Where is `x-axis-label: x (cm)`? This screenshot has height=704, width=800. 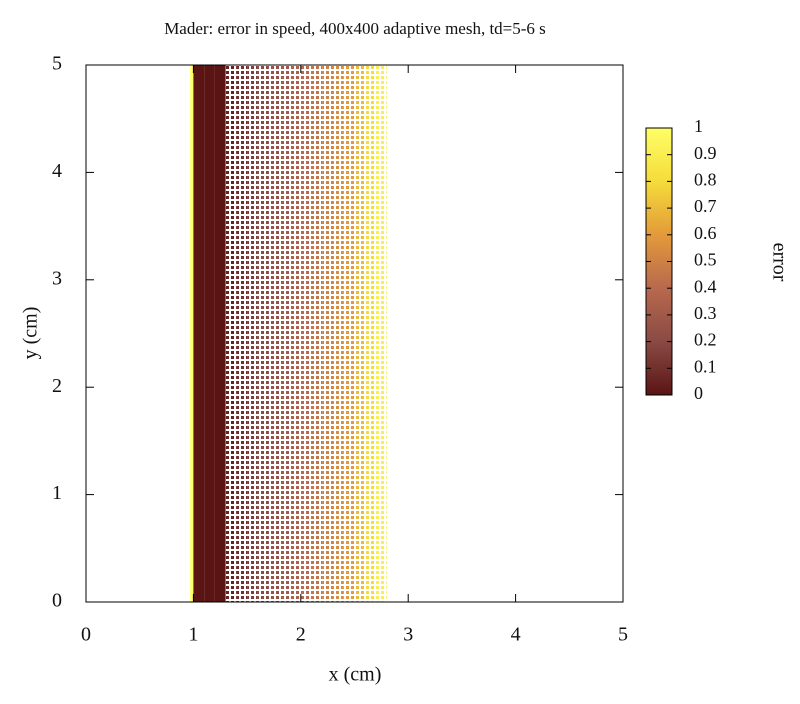 x-axis-label: x (cm) is located at coordinates (355, 675).